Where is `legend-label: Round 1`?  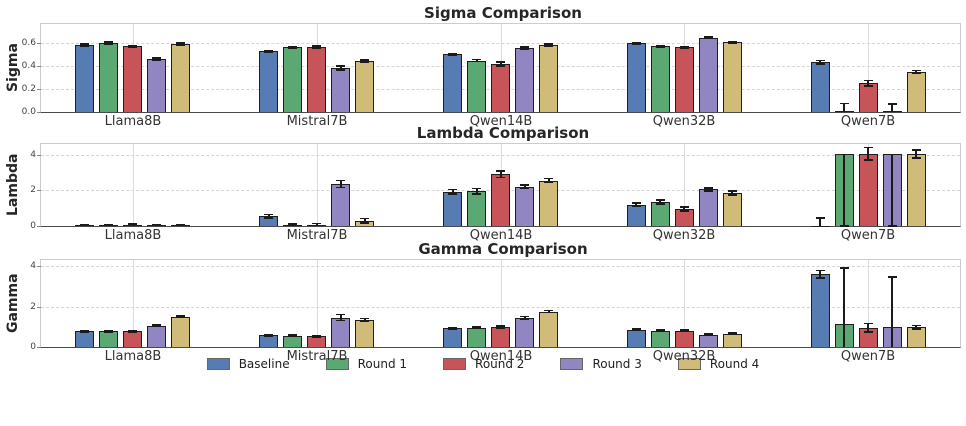
legend-label: Round 1 is located at coordinates (382, 364).